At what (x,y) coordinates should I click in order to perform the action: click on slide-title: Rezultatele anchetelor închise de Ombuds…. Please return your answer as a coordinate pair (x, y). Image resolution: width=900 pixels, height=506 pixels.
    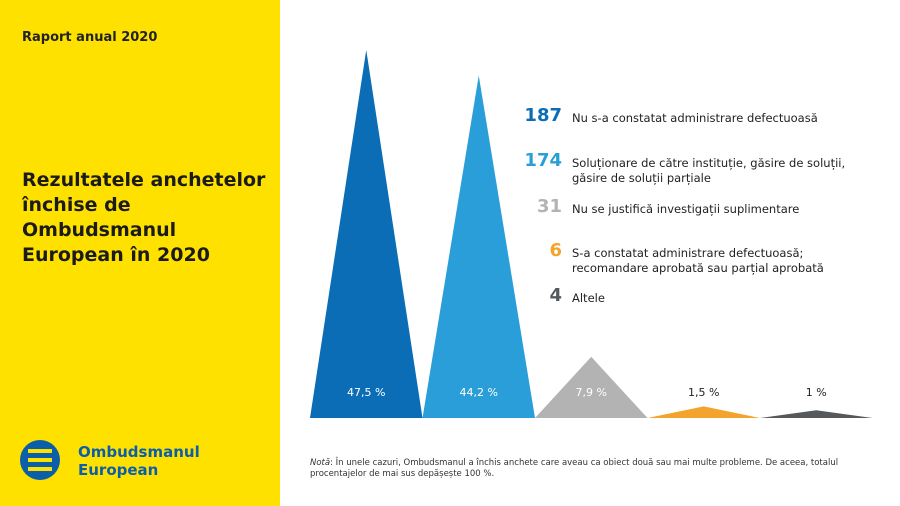
    Looking at the image, I should click on (144, 217).